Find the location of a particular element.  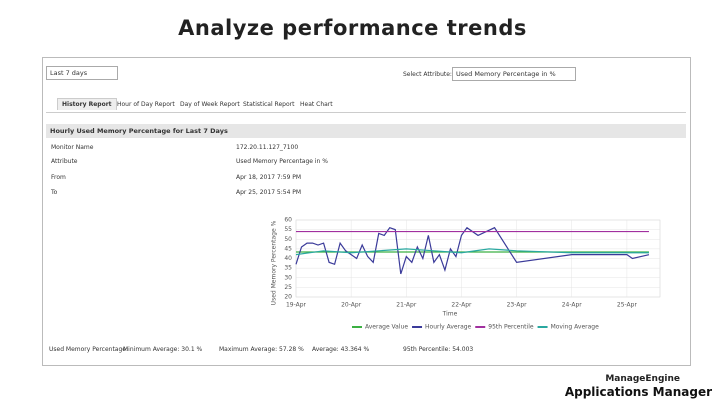

detail-key: Monitor Name is located at coordinates (72, 147).